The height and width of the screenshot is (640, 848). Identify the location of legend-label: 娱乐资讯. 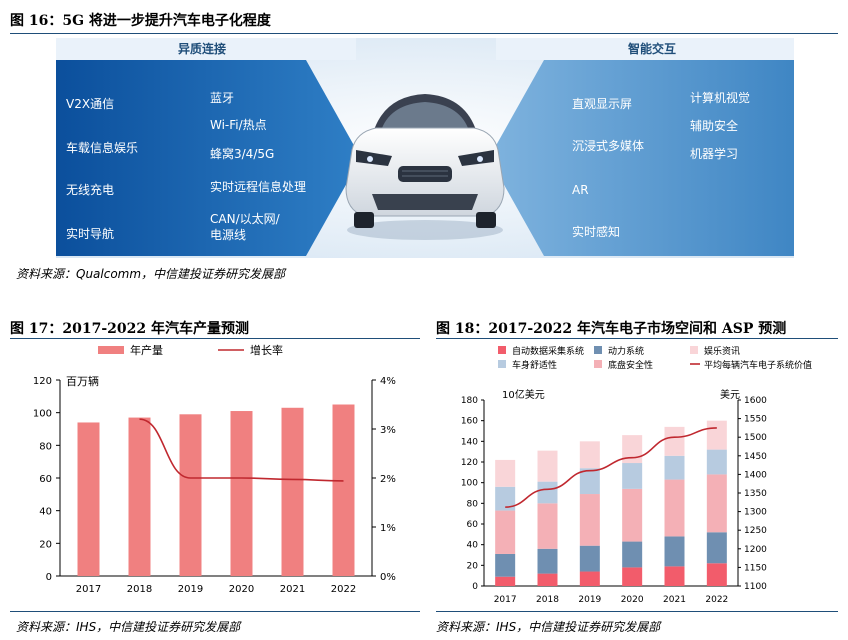
(722, 351).